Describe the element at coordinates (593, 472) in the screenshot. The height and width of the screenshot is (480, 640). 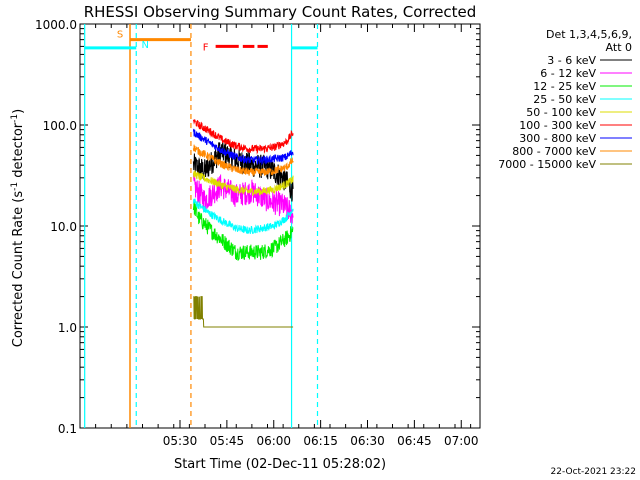
I see `footer-date: 22-Oct-2021 23:22` at that location.